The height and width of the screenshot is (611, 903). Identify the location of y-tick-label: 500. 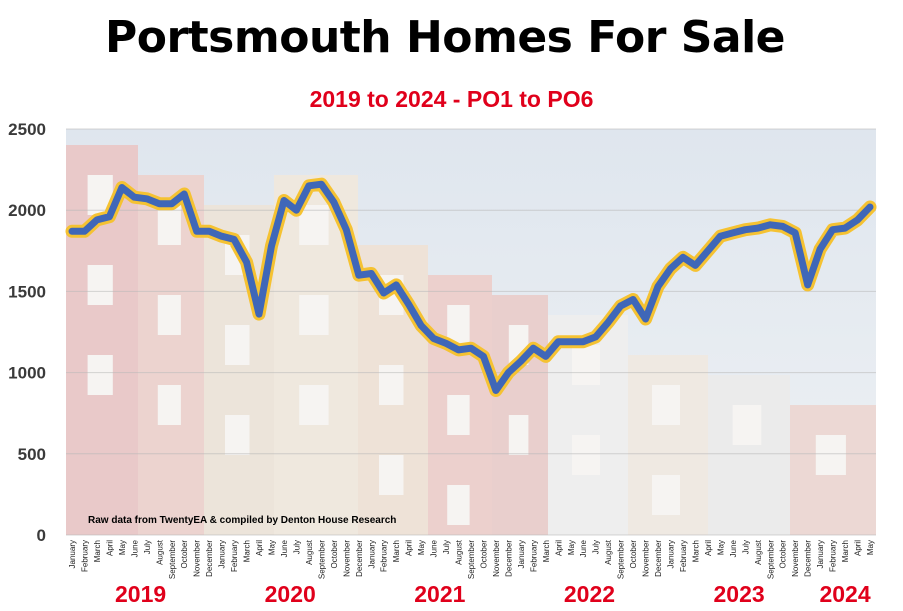
(32, 454).